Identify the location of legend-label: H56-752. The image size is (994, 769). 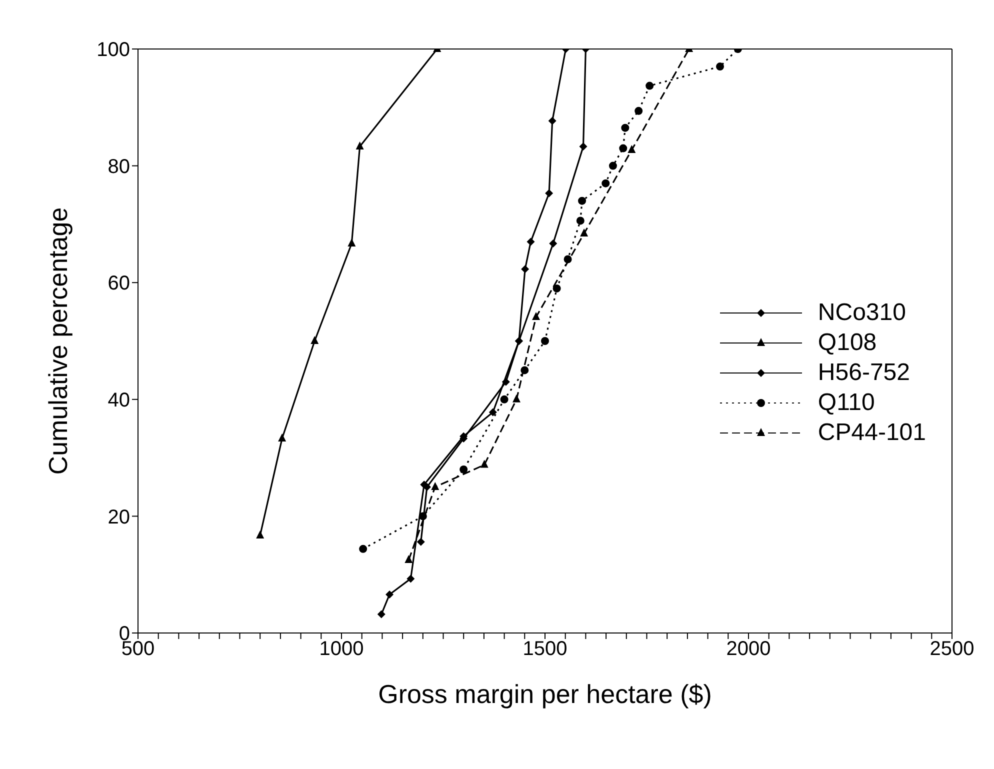
(864, 373).